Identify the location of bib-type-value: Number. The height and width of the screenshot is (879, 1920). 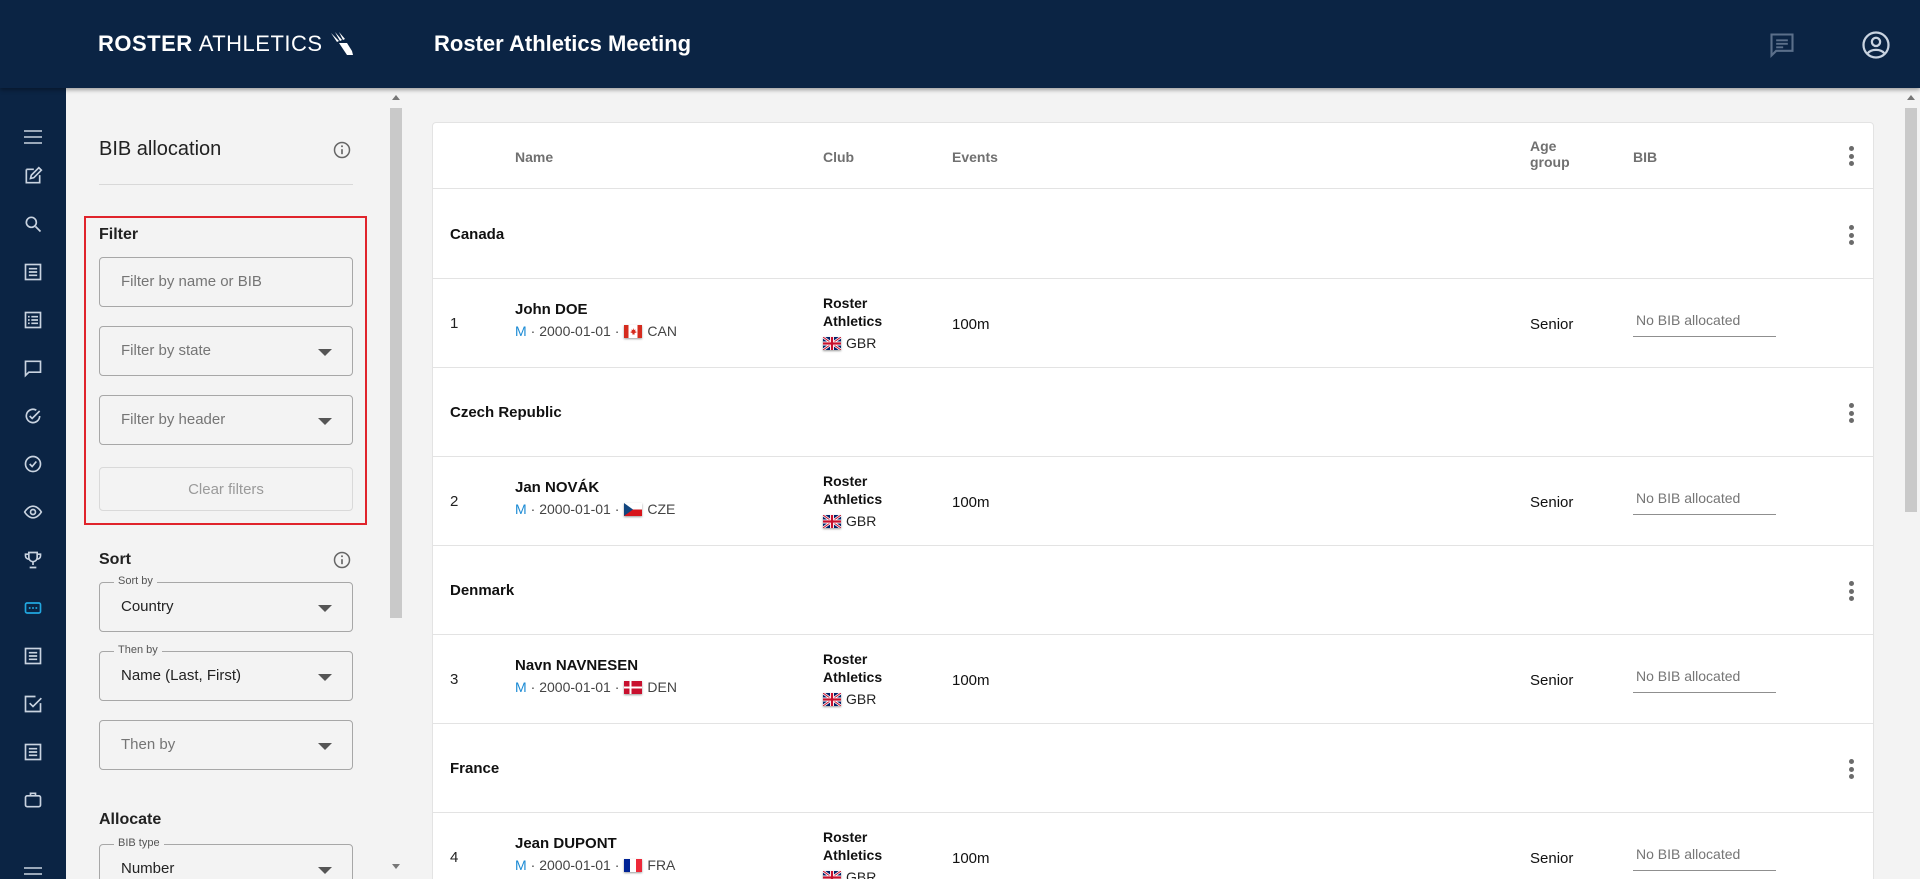
(148, 868).